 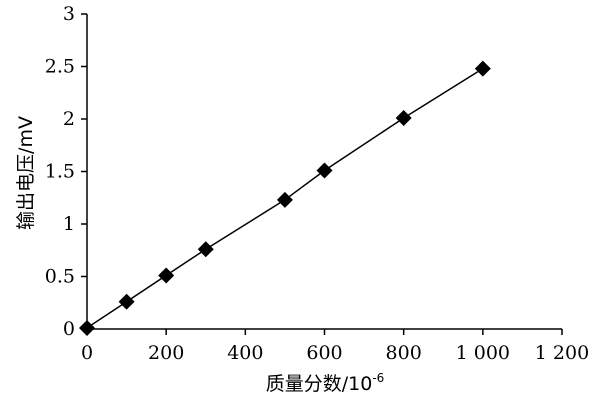 I want to click on x-tick-label: 1 200, so click(x=562, y=353).